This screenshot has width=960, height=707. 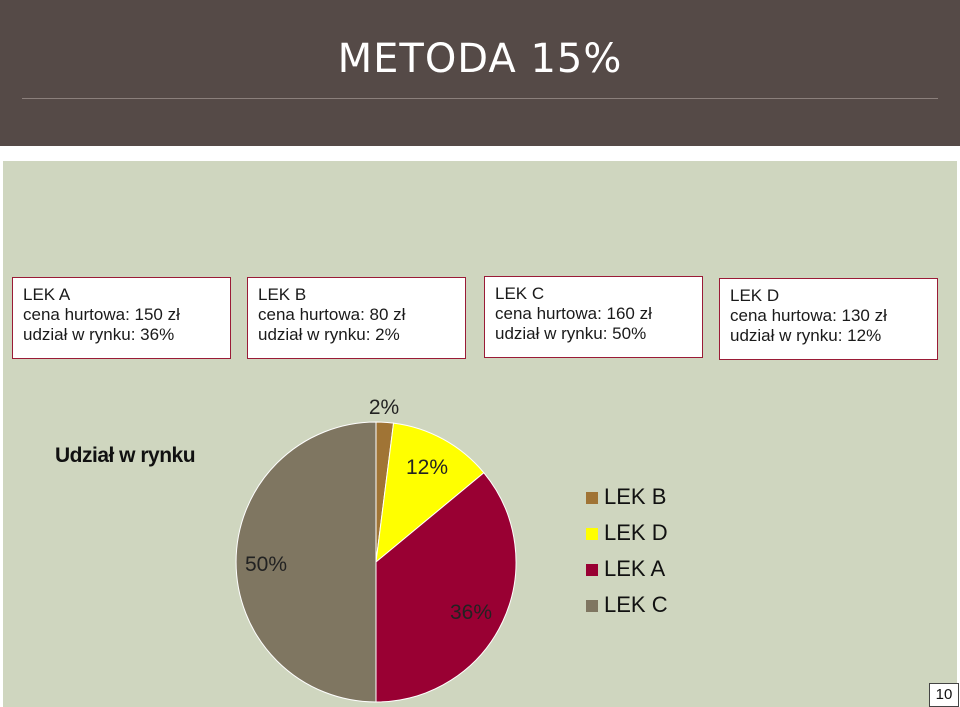 What do you see at coordinates (99, 334) in the screenshot?
I see `drug-share: udział w rynku: 36%` at bounding box center [99, 334].